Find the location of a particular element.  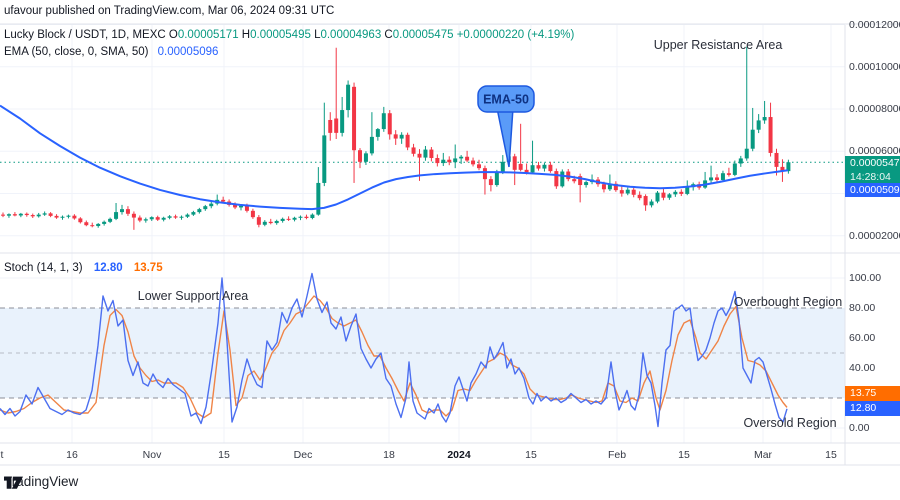

stoch-legend: Stoch (14, 1, 3) 12.80 13.75 is located at coordinates (83, 268).